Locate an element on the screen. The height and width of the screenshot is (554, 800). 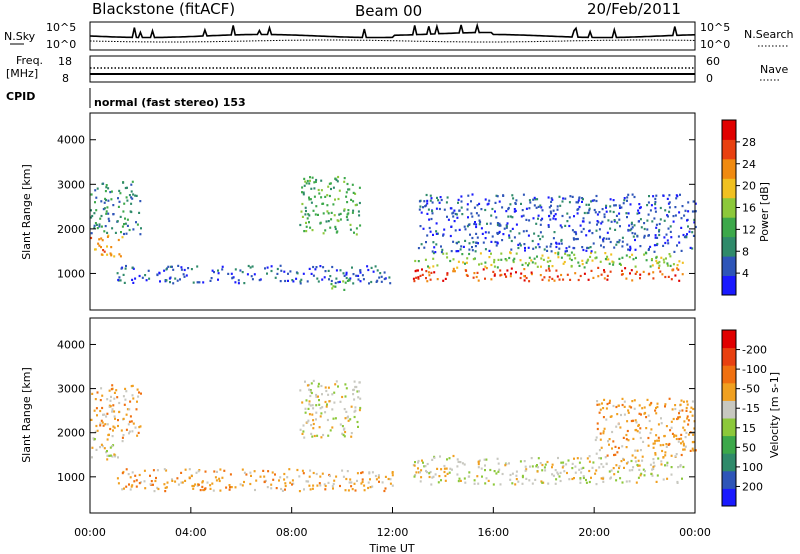
power-colorbar-label: Power [dB] is located at coordinates (764, 212).